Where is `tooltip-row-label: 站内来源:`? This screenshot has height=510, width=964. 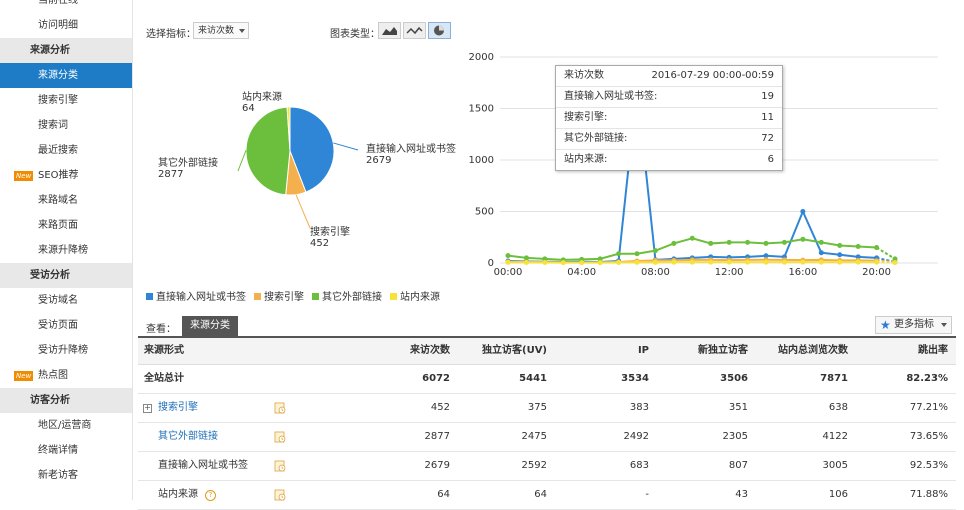 tooltip-row-label: 站内来源: is located at coordinates (585, 159).